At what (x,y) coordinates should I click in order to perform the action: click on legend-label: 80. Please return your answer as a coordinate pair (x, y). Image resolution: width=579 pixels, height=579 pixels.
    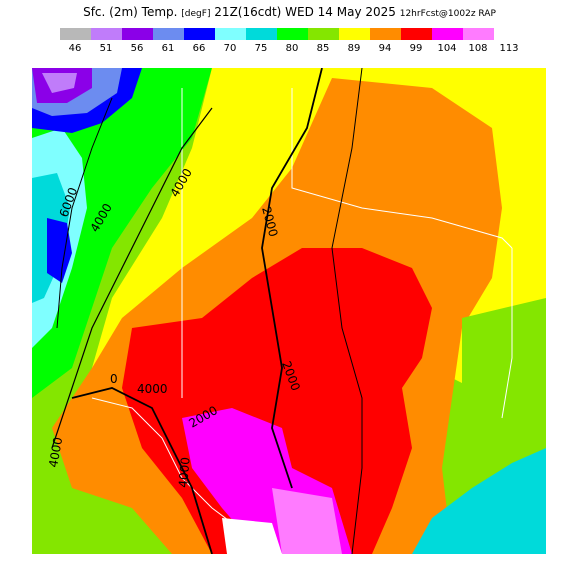
    Looking at the image, I should click on (292, 48).